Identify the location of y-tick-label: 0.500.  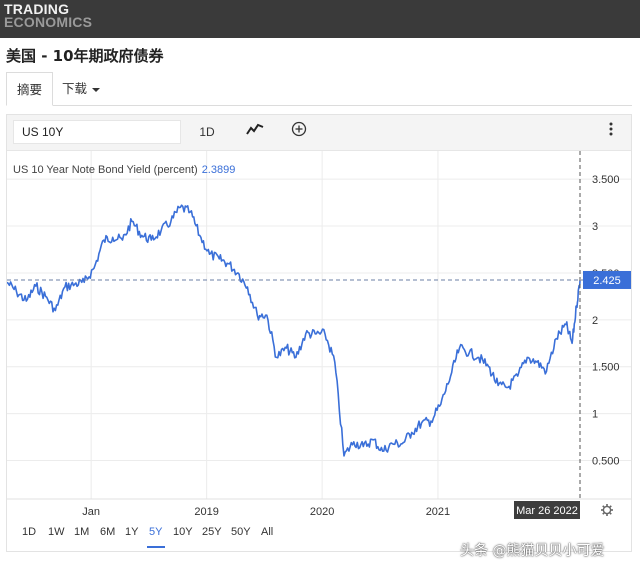
(606, 462).